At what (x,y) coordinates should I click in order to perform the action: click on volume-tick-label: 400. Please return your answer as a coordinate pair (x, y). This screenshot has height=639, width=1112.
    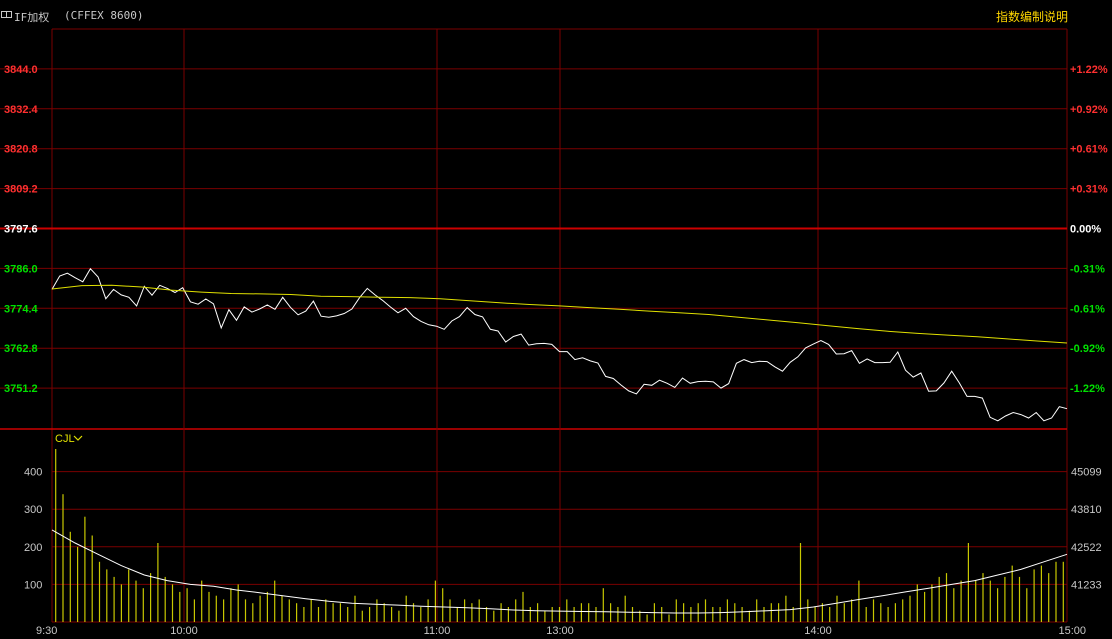
    Looking at the image, I should click on (33, 473).